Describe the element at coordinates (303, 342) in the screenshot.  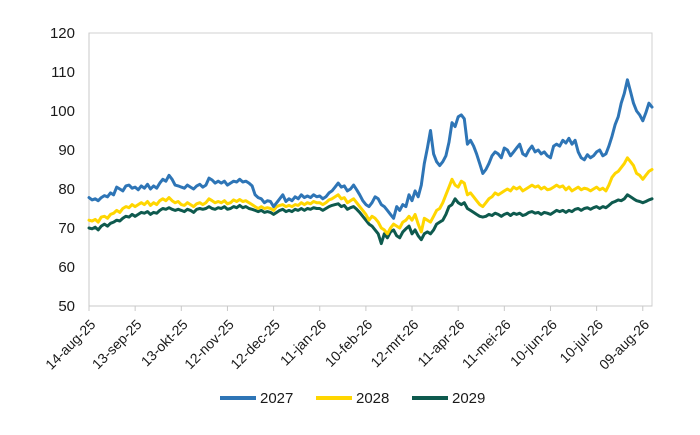
I see `x-tick-label: 11-jan-26` at that location.